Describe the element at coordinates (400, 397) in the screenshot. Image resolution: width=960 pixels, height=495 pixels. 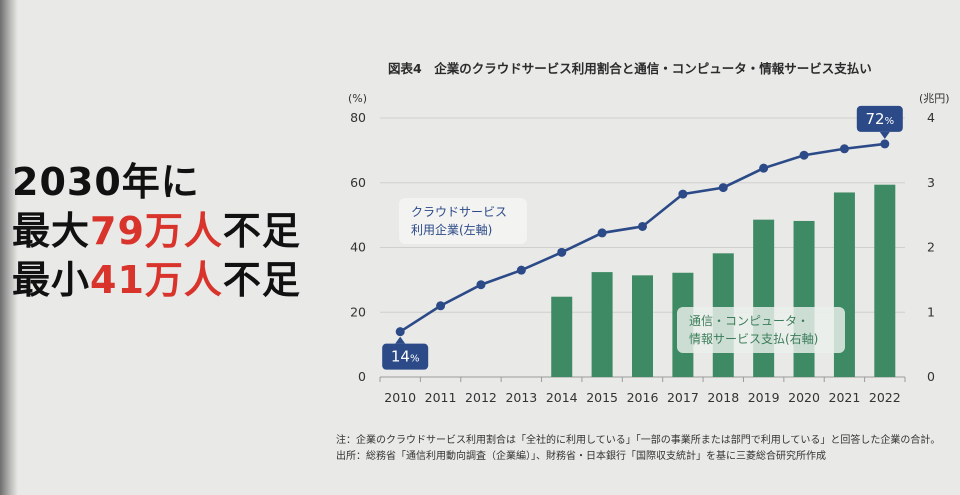
I see `x-axis-tick-label: 2010` at that location.